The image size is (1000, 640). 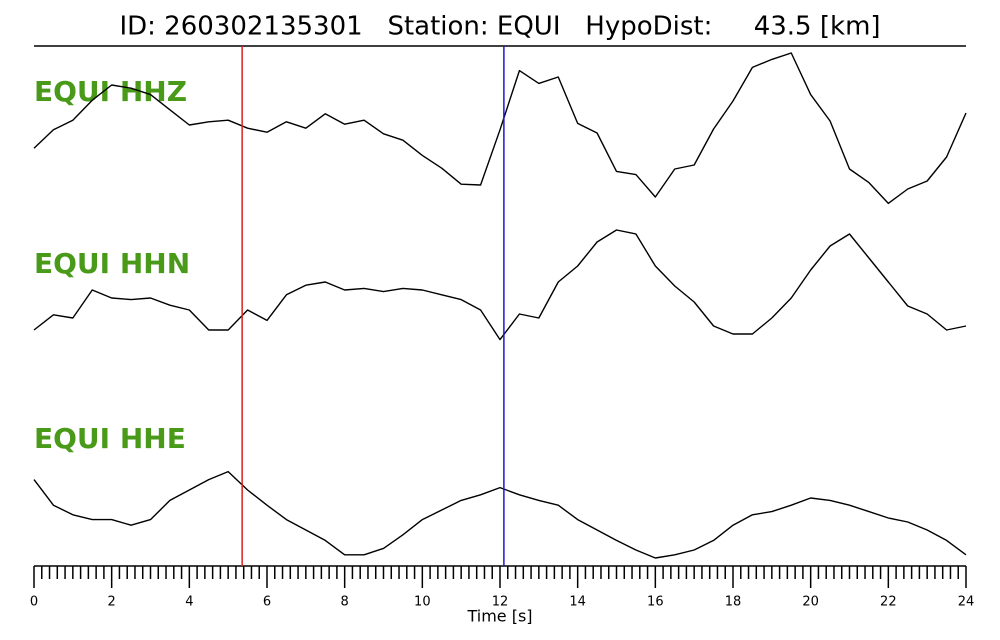 I want to click on x-tick-label: 16, so click(x=655, y=602).